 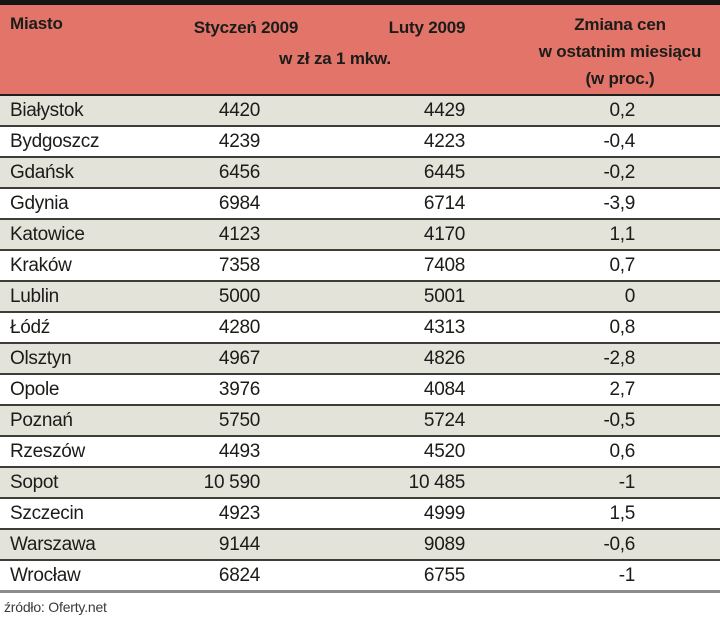 What do you see at coordinates (622, 265) in the screenshot?
I see `change-percent-cell: 0,7` at bounding box center [622, 265].